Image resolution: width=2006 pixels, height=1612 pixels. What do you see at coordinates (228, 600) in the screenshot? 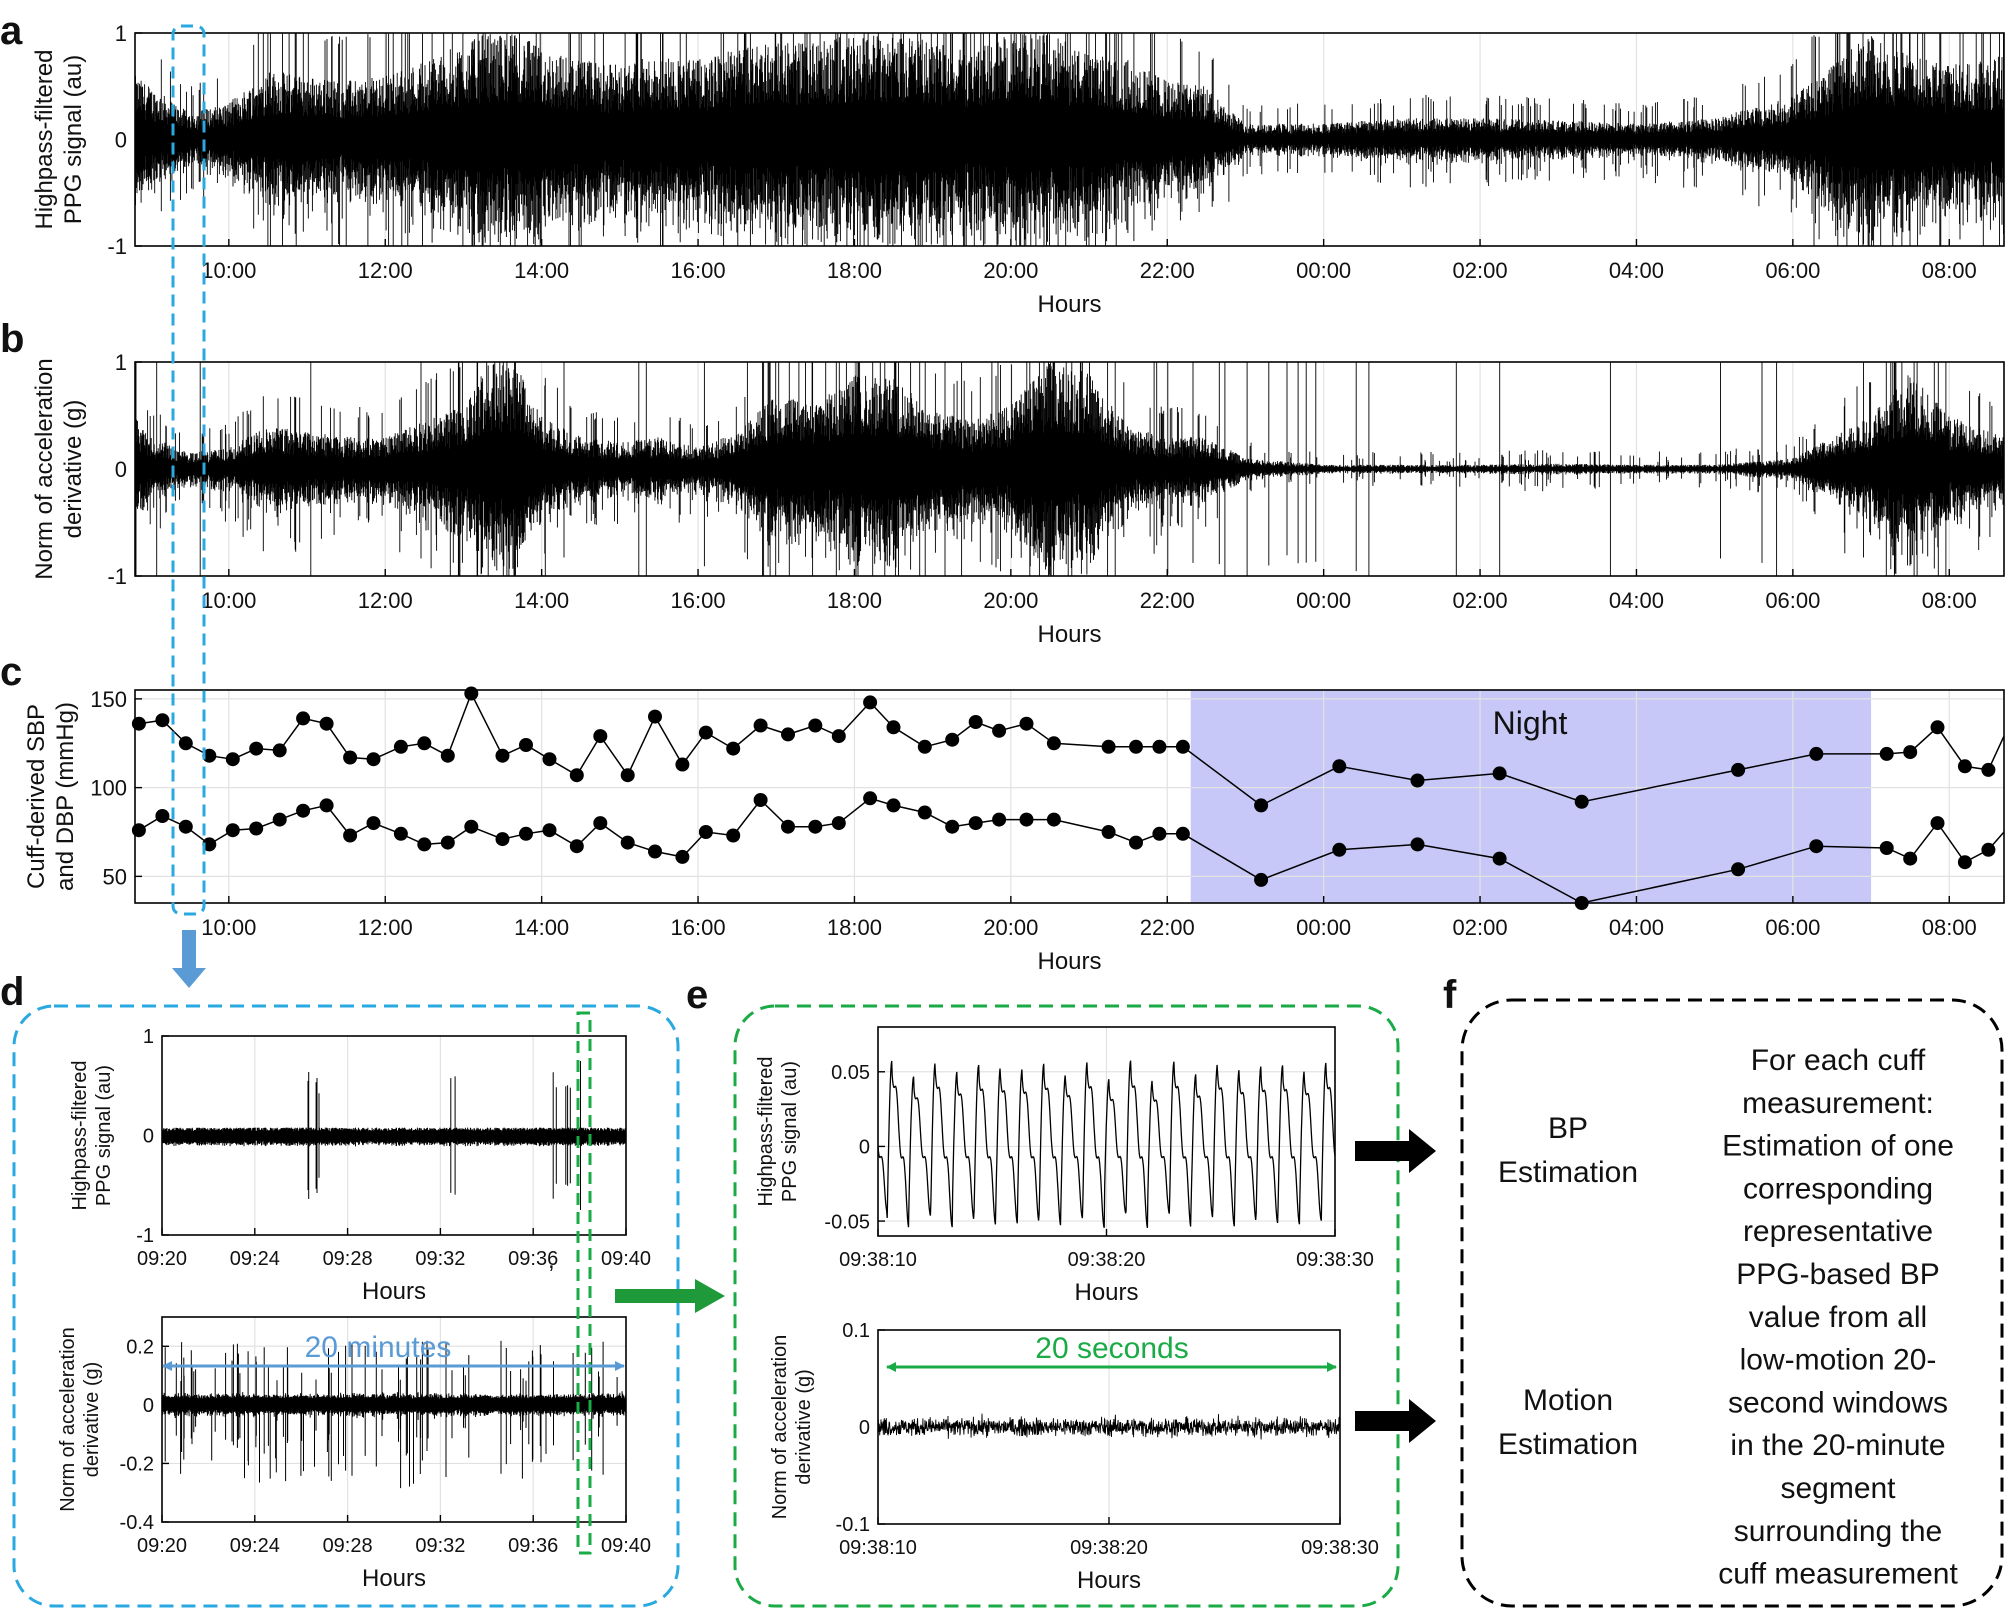
I see `x-tick-label: 10:00` at bounding box center [228, 600].